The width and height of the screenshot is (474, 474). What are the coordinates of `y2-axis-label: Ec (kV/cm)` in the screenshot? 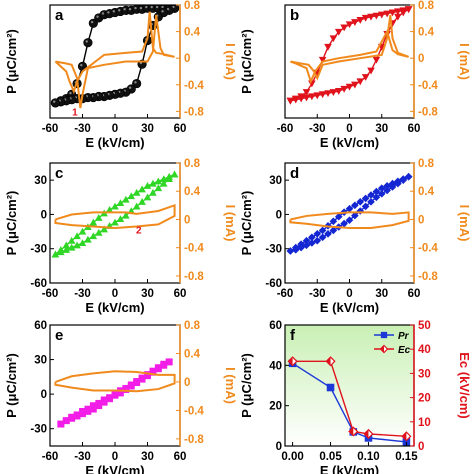 It's located at (464, 385).